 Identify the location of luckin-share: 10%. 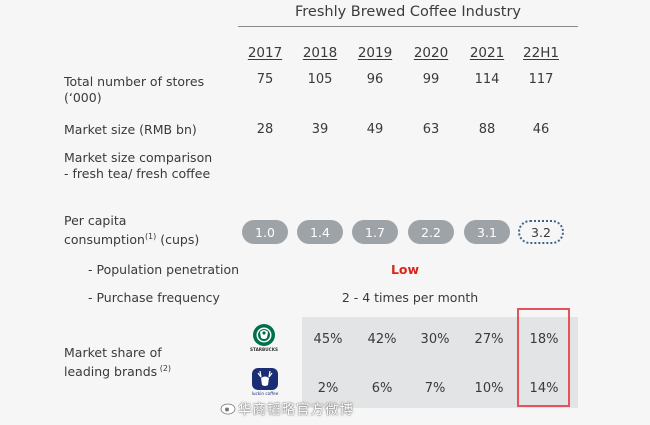
(489, 388).